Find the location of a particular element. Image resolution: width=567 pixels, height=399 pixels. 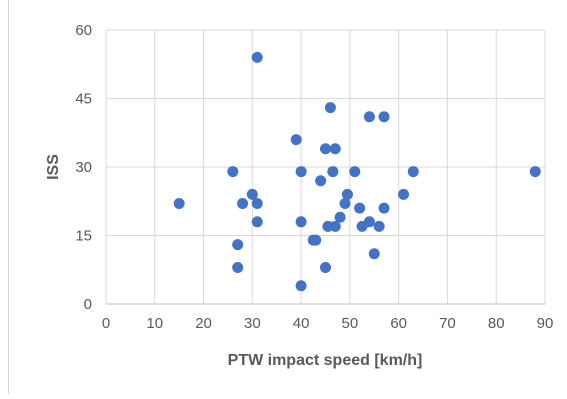

x-tick-label: 70 is located at coordinates (447, 323).